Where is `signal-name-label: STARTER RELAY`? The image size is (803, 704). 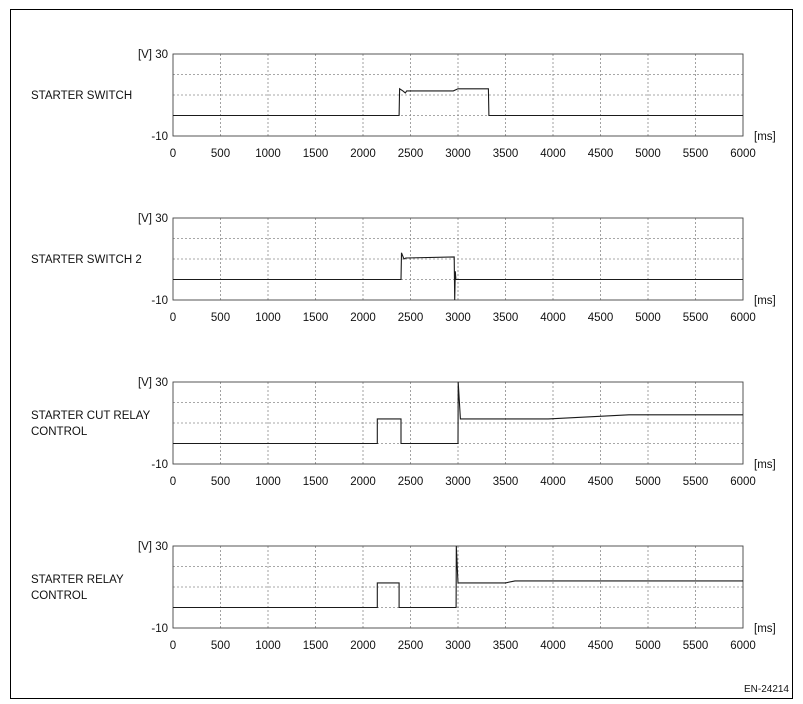 signal-name-label: STARTER RELAY is located at coordinates (77, 580).